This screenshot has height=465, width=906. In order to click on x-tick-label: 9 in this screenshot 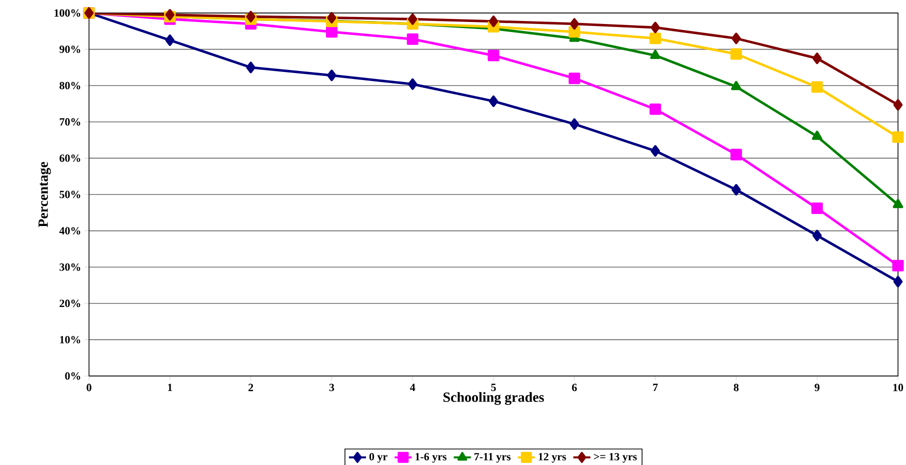, I will do `click(817, 388)`.